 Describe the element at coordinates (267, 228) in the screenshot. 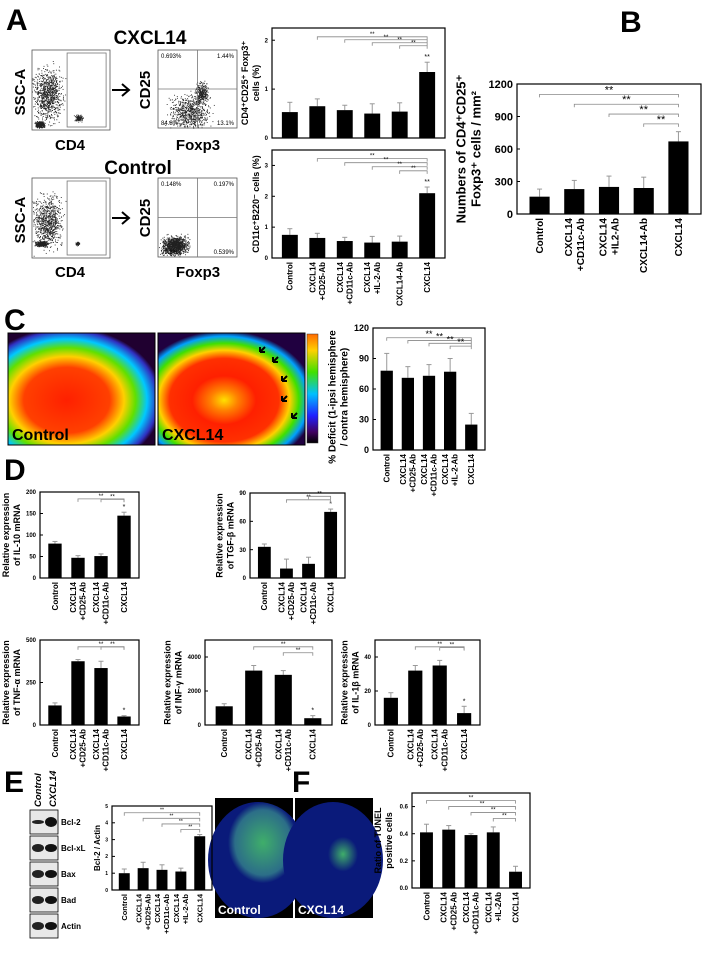

I see `y-tick-label: 1` at that location.